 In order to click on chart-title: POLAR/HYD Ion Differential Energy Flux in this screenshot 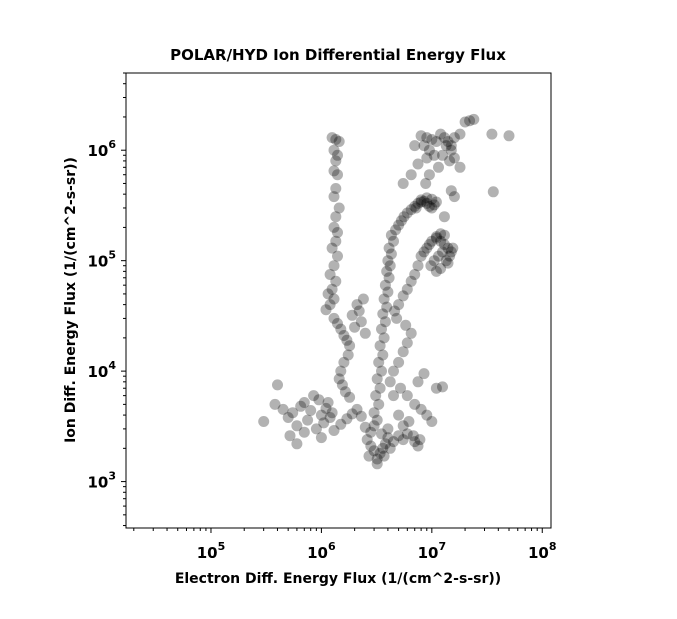, I will do `click(338, 55)`.